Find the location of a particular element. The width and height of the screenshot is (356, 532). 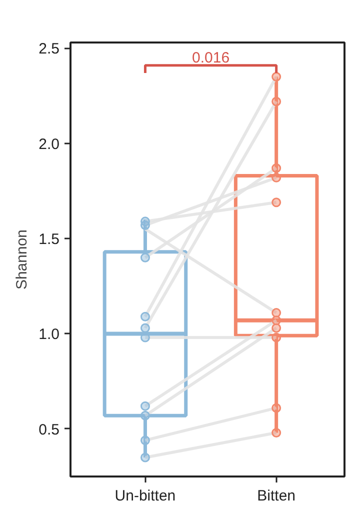

y-tick-label: 2.0 is located at coordinates (49, 144).